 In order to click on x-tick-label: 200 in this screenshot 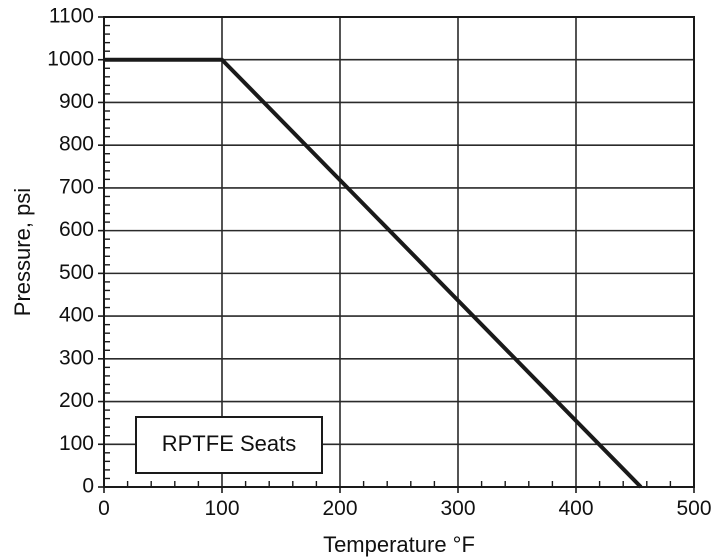, I will do `click(339, 508)`.